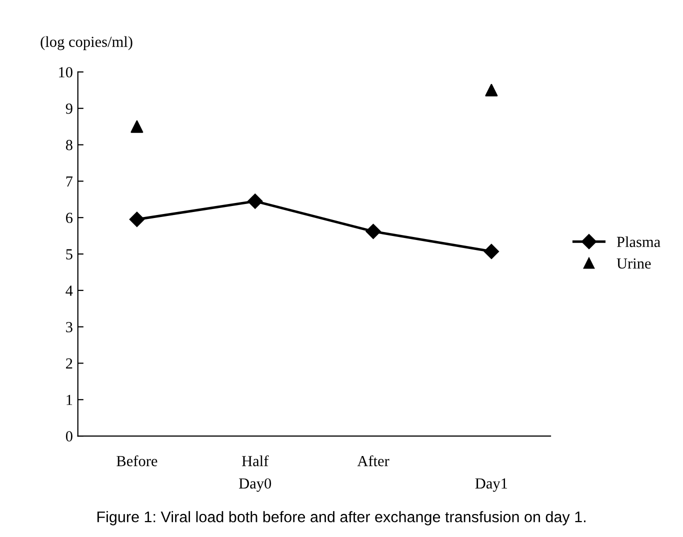  Describe the element at coordinates (491, 485) in the screenshot. I see `text: Day1` at that location.